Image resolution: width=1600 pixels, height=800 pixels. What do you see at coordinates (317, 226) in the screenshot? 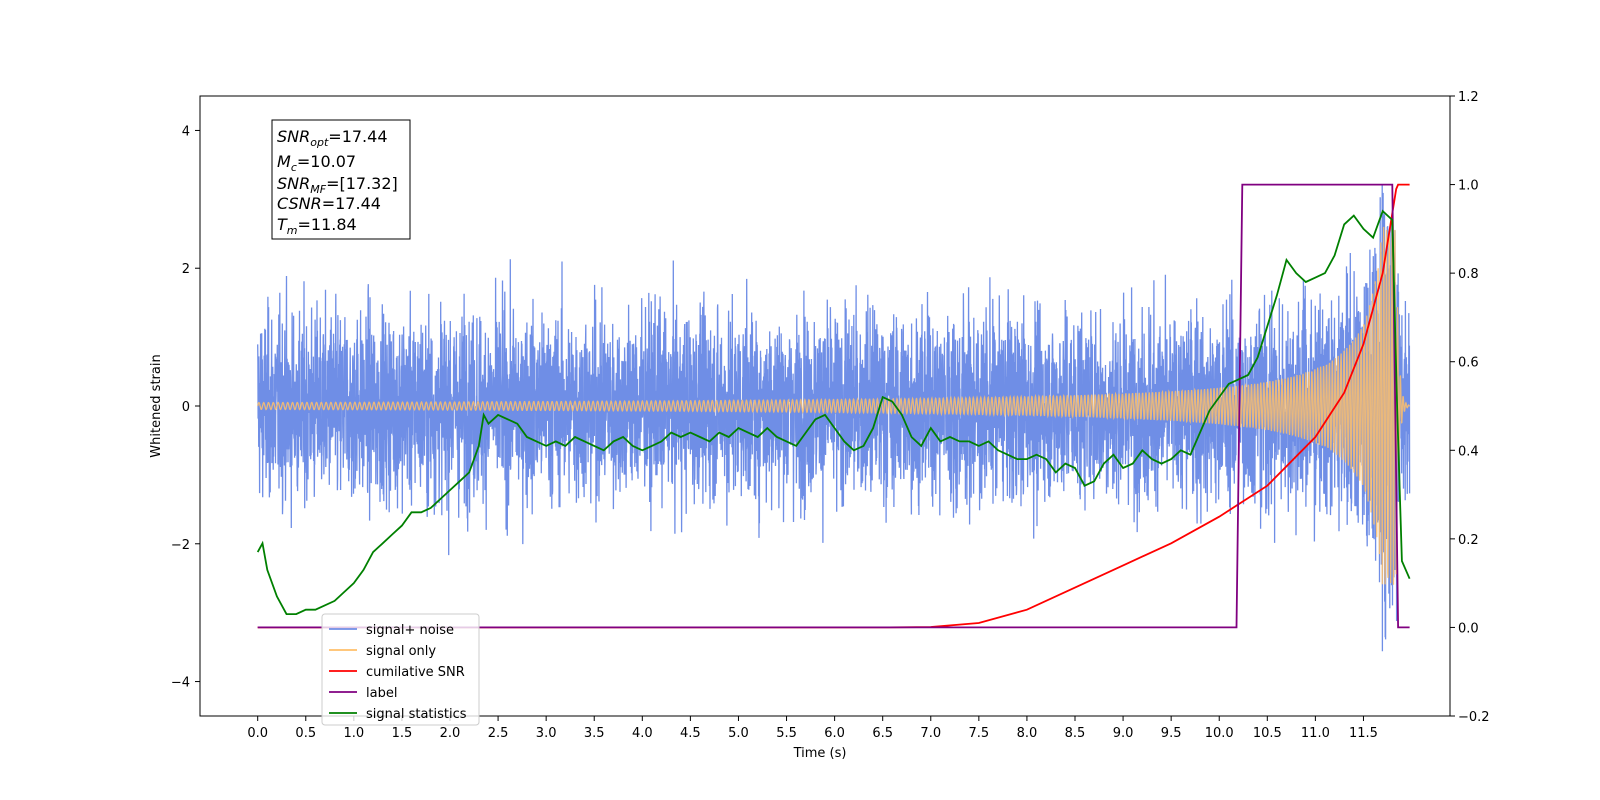
I see `annotation-tm: Tm=11.84` at bounding box center [317, 226].